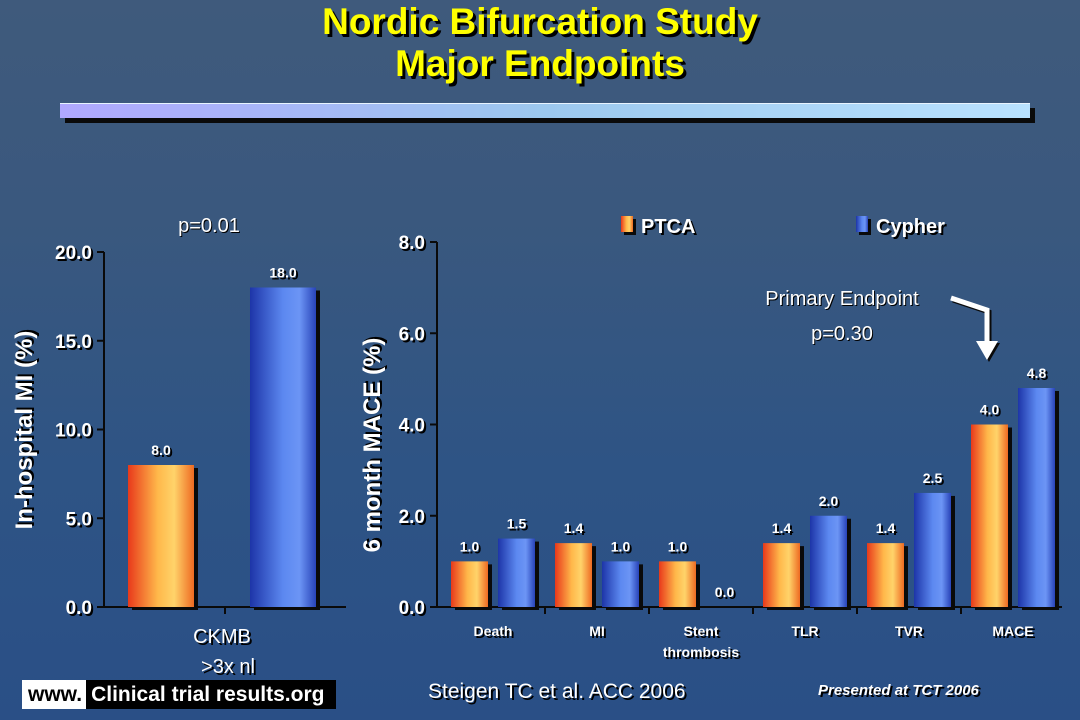  I want to click on data-label-cypher: 1.5, so click(517, 524).